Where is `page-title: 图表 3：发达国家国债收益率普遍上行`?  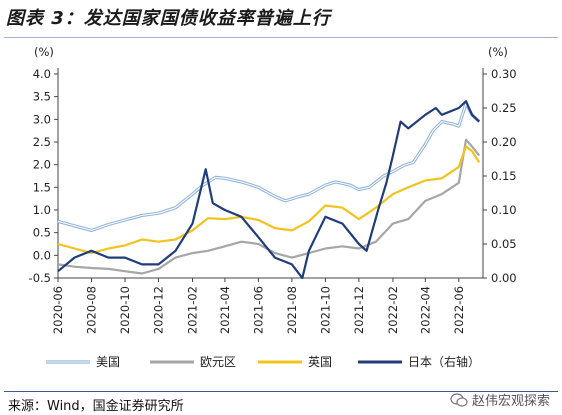
page-title: 图表 3：发达国家国债收益率普遍上行 is located at coordinates (168, 18).